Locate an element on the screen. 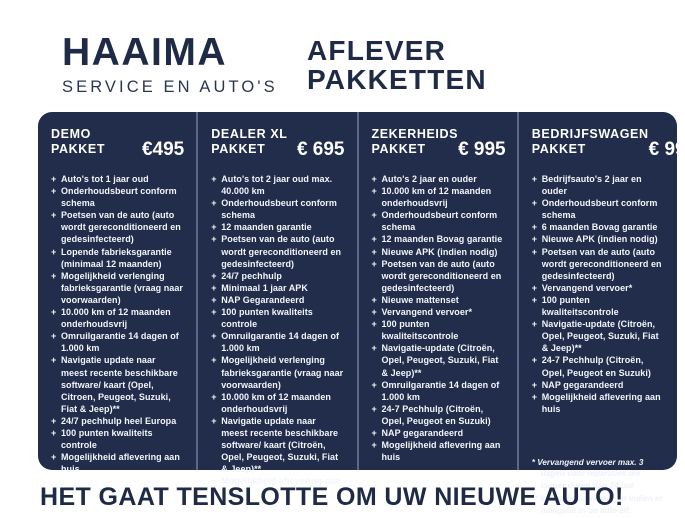 This screenshot has width=685, height=518. feature-item: Minimaal 1 jaar APK is located at coordinates (277, 288).